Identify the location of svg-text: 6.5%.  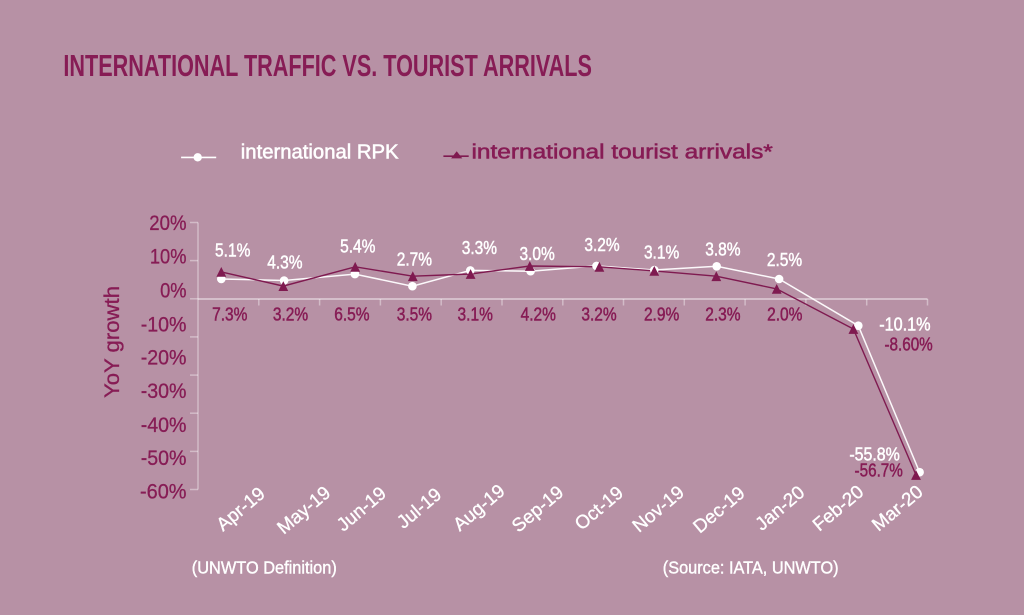
(351, 313).